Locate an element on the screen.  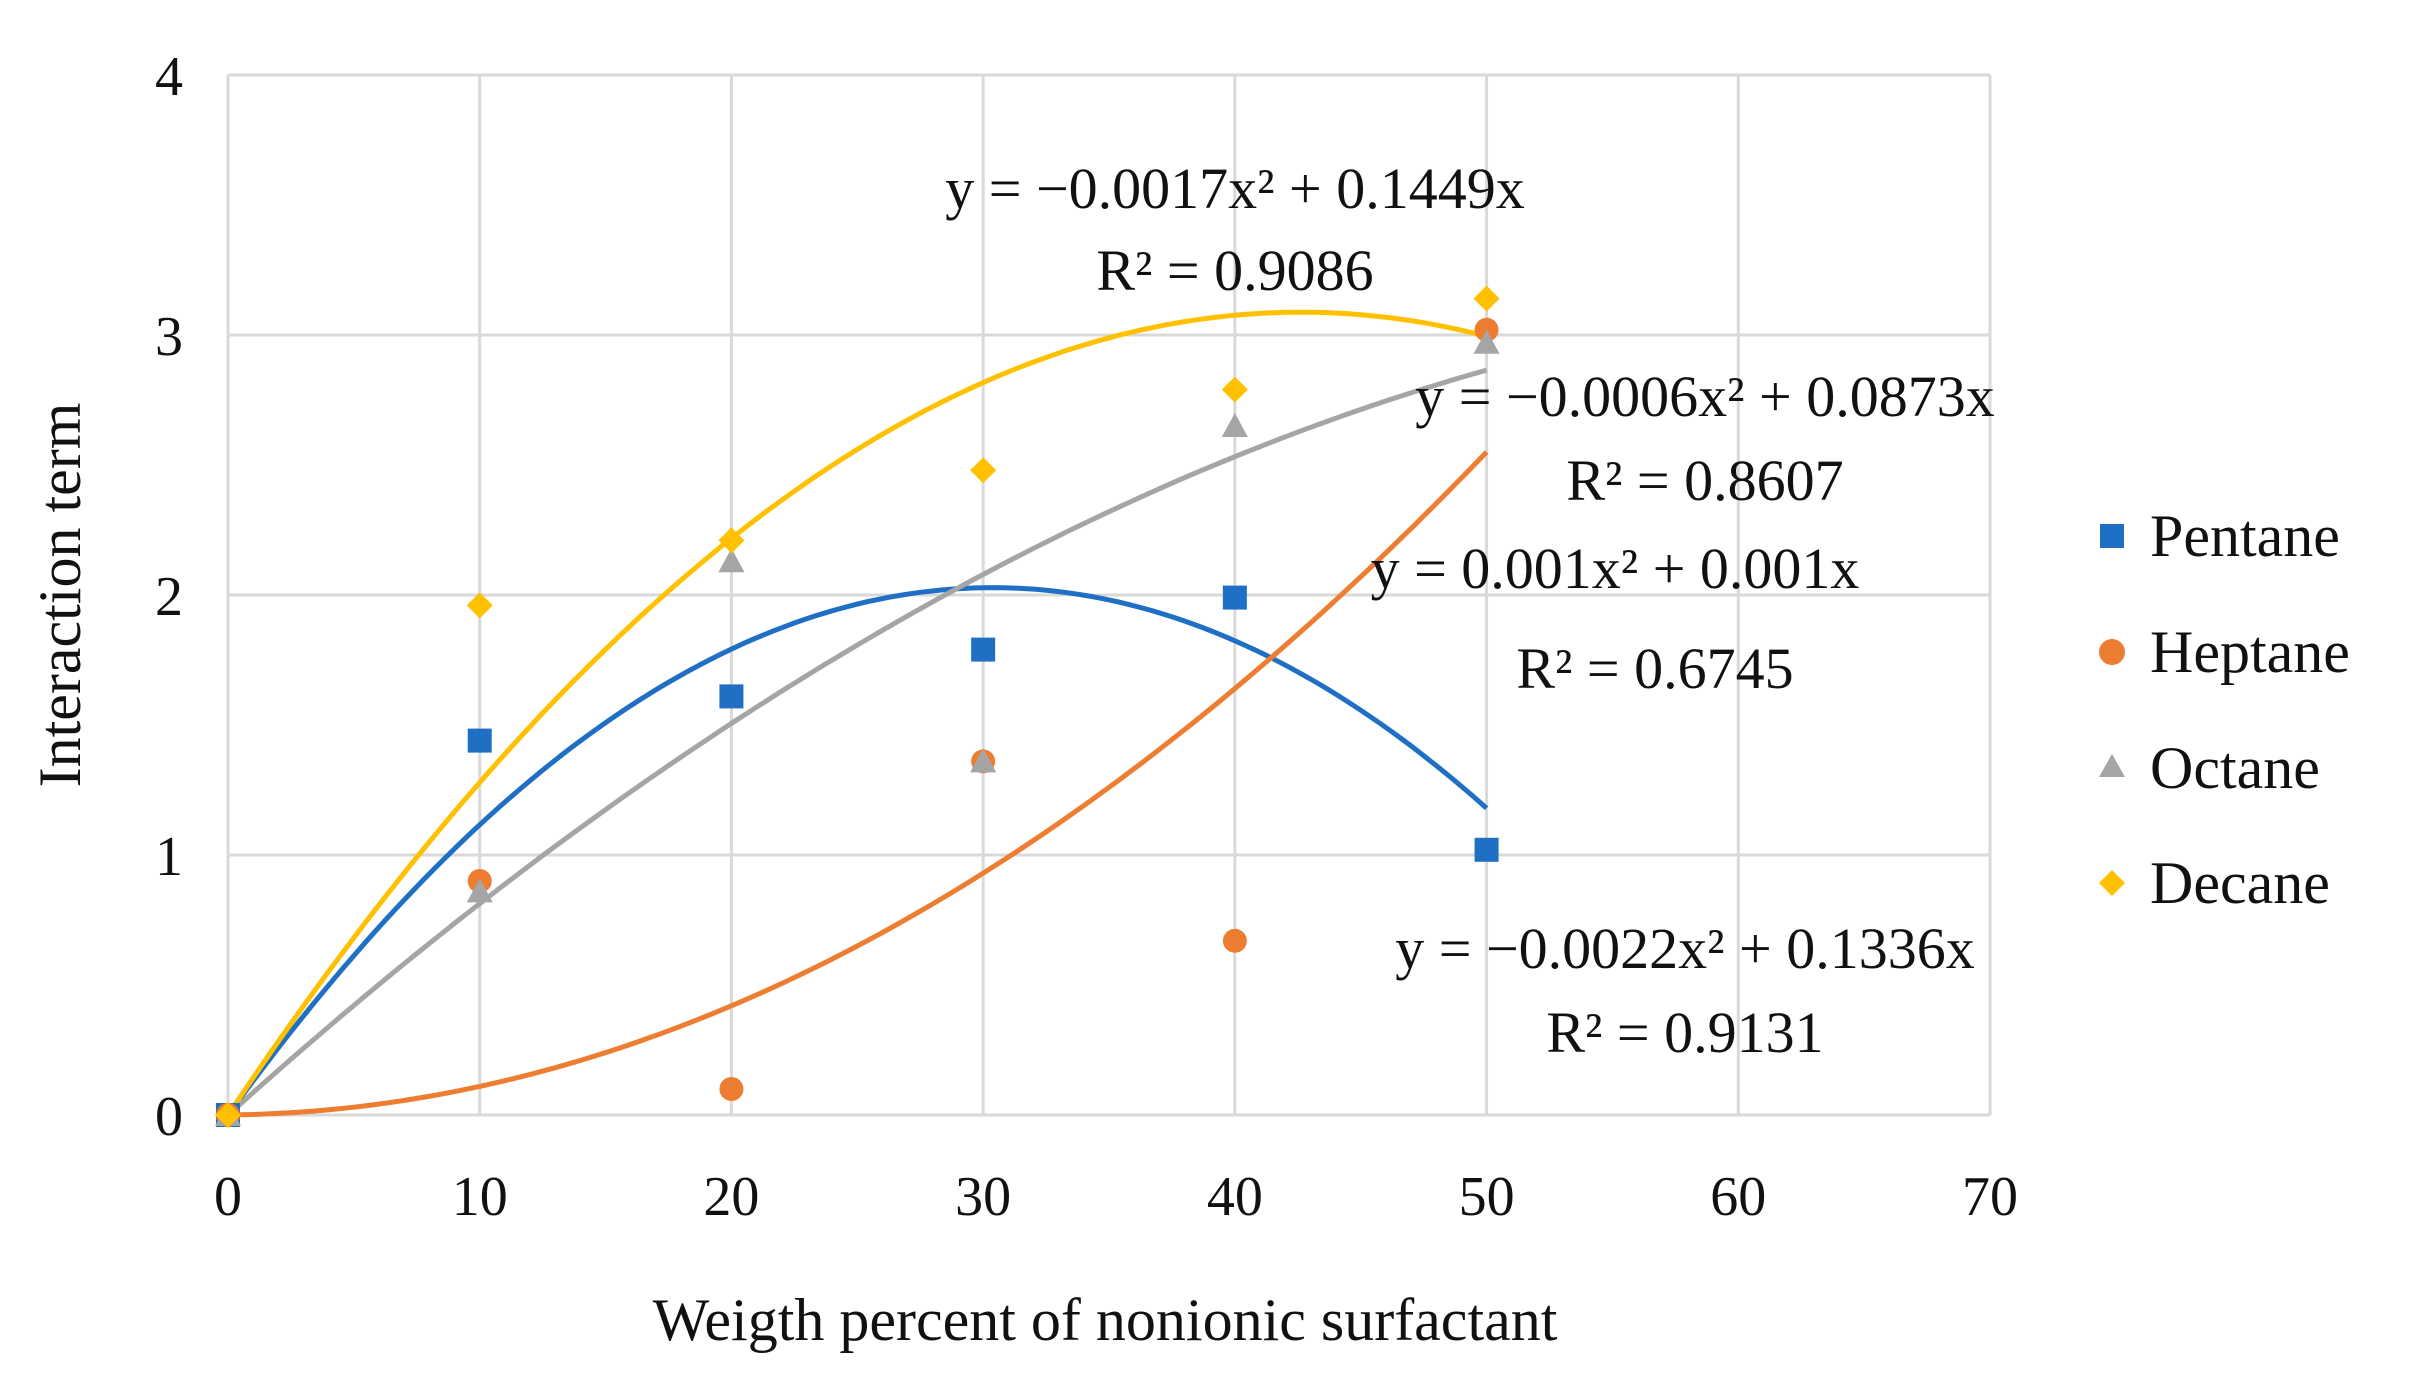
x-tick-label: 30 is located at coordinates (983, 1197).